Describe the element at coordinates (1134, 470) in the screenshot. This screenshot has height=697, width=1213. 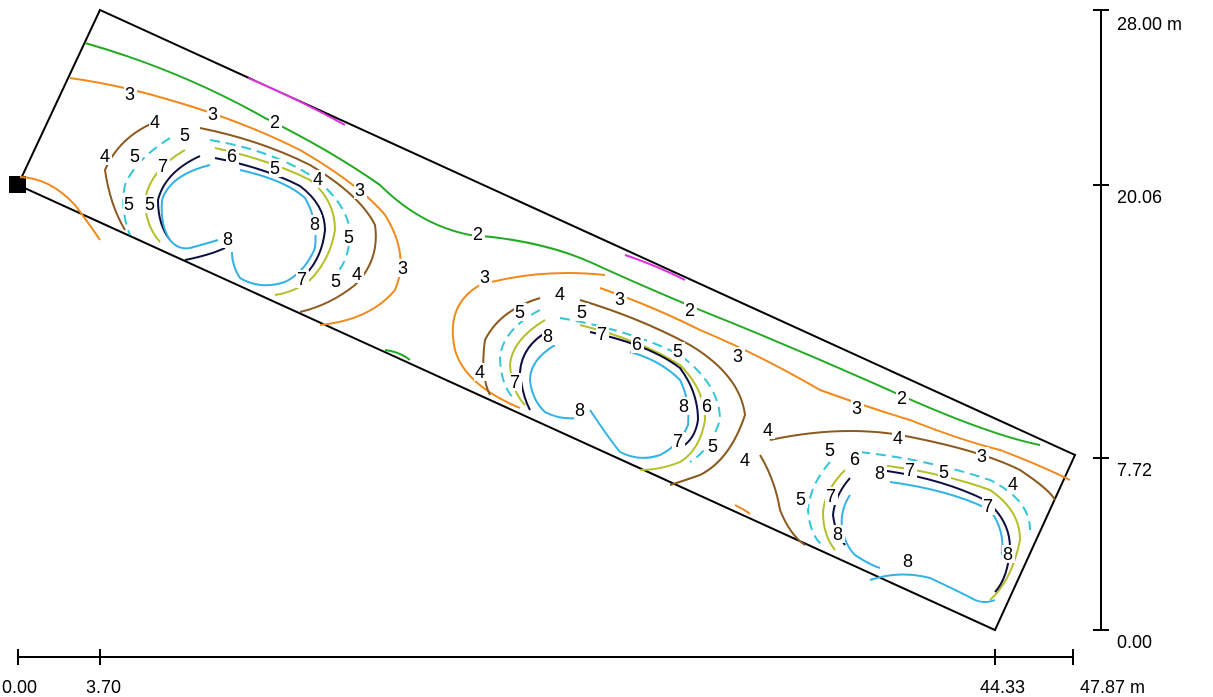
I see `v-tick-1: 7.72` at that location.